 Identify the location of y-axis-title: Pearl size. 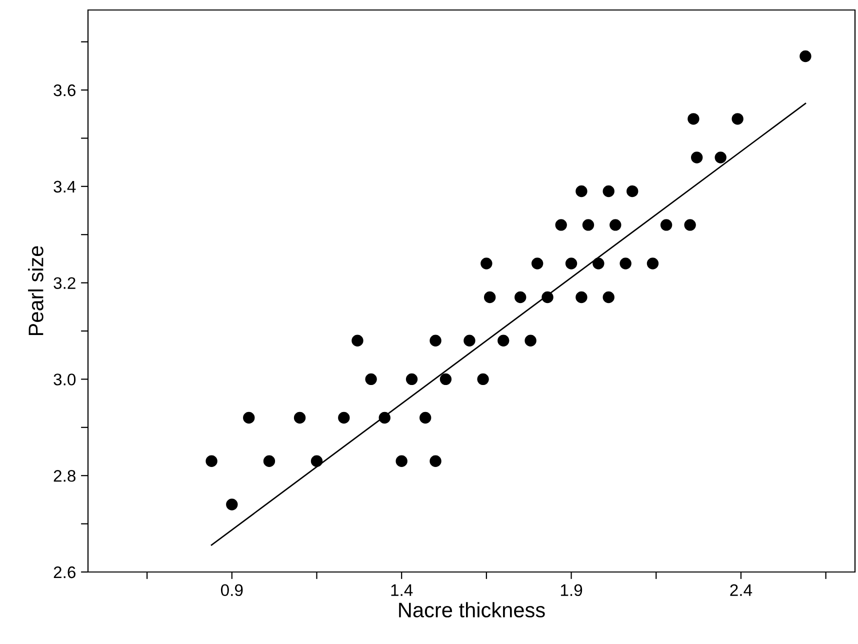
(36, 291).